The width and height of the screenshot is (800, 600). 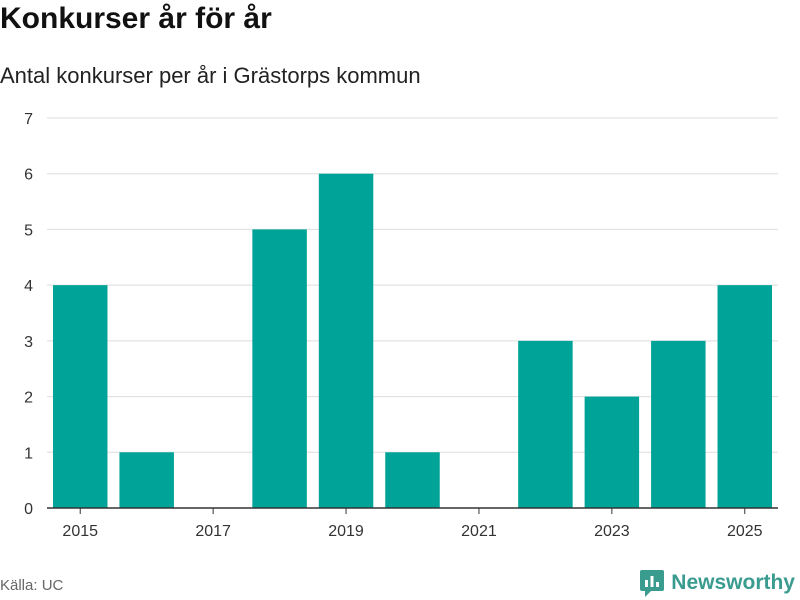 I want to click on y-tick-label: 3, so click(x=28, y=342).